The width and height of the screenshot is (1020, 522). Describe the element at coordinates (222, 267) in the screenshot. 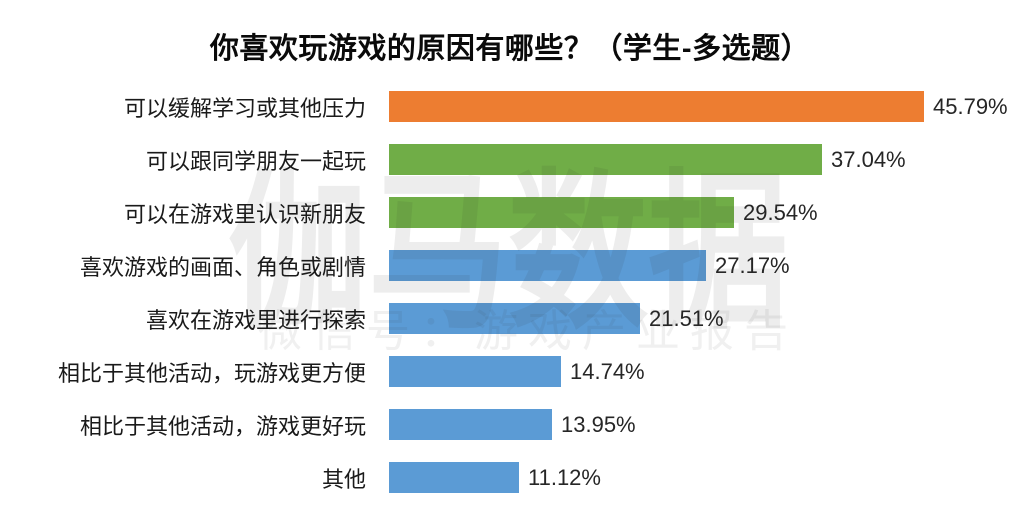

I see `category-label: 喜欢游戏的画面、角色或剧情` at that location.